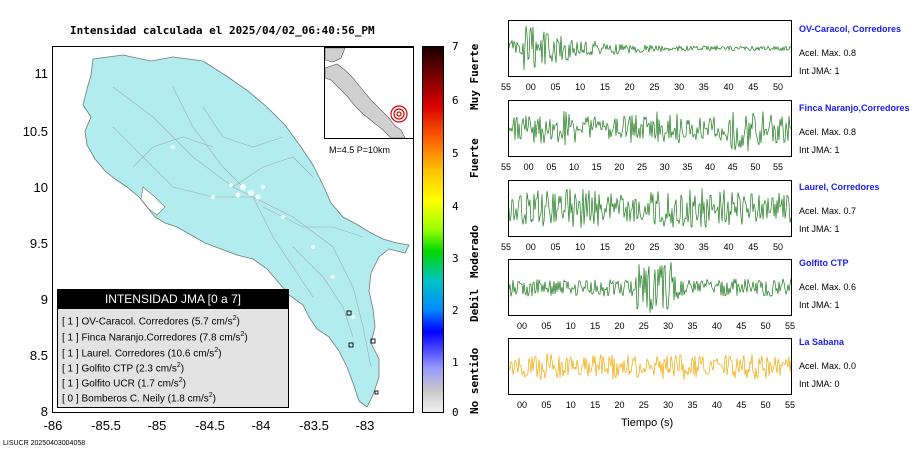  Describe the element at coordinates (314, 425) in the screenshot. I see `lon-tick--83.5: -83.5` at that location.